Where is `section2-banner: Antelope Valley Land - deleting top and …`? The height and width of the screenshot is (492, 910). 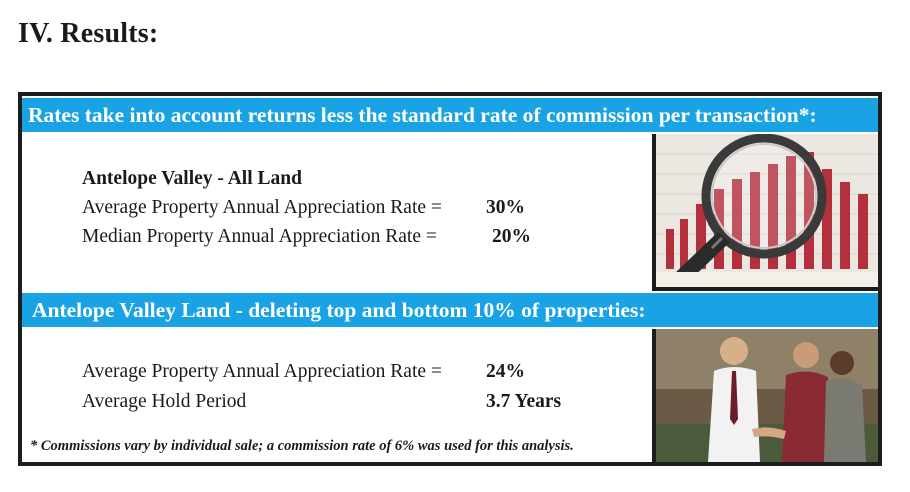
section2-banner: Antelope Valley Land - deleting top and … is located at coordinates (450, 310).